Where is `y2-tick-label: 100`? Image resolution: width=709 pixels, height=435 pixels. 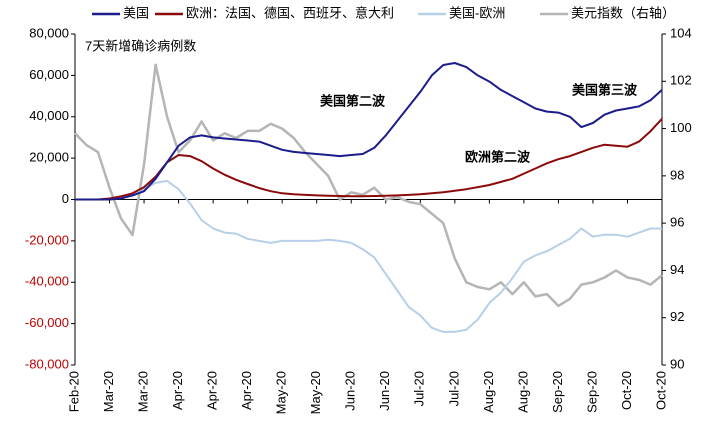 y2-tick-label: 100 is located at coordinates (681, 127).